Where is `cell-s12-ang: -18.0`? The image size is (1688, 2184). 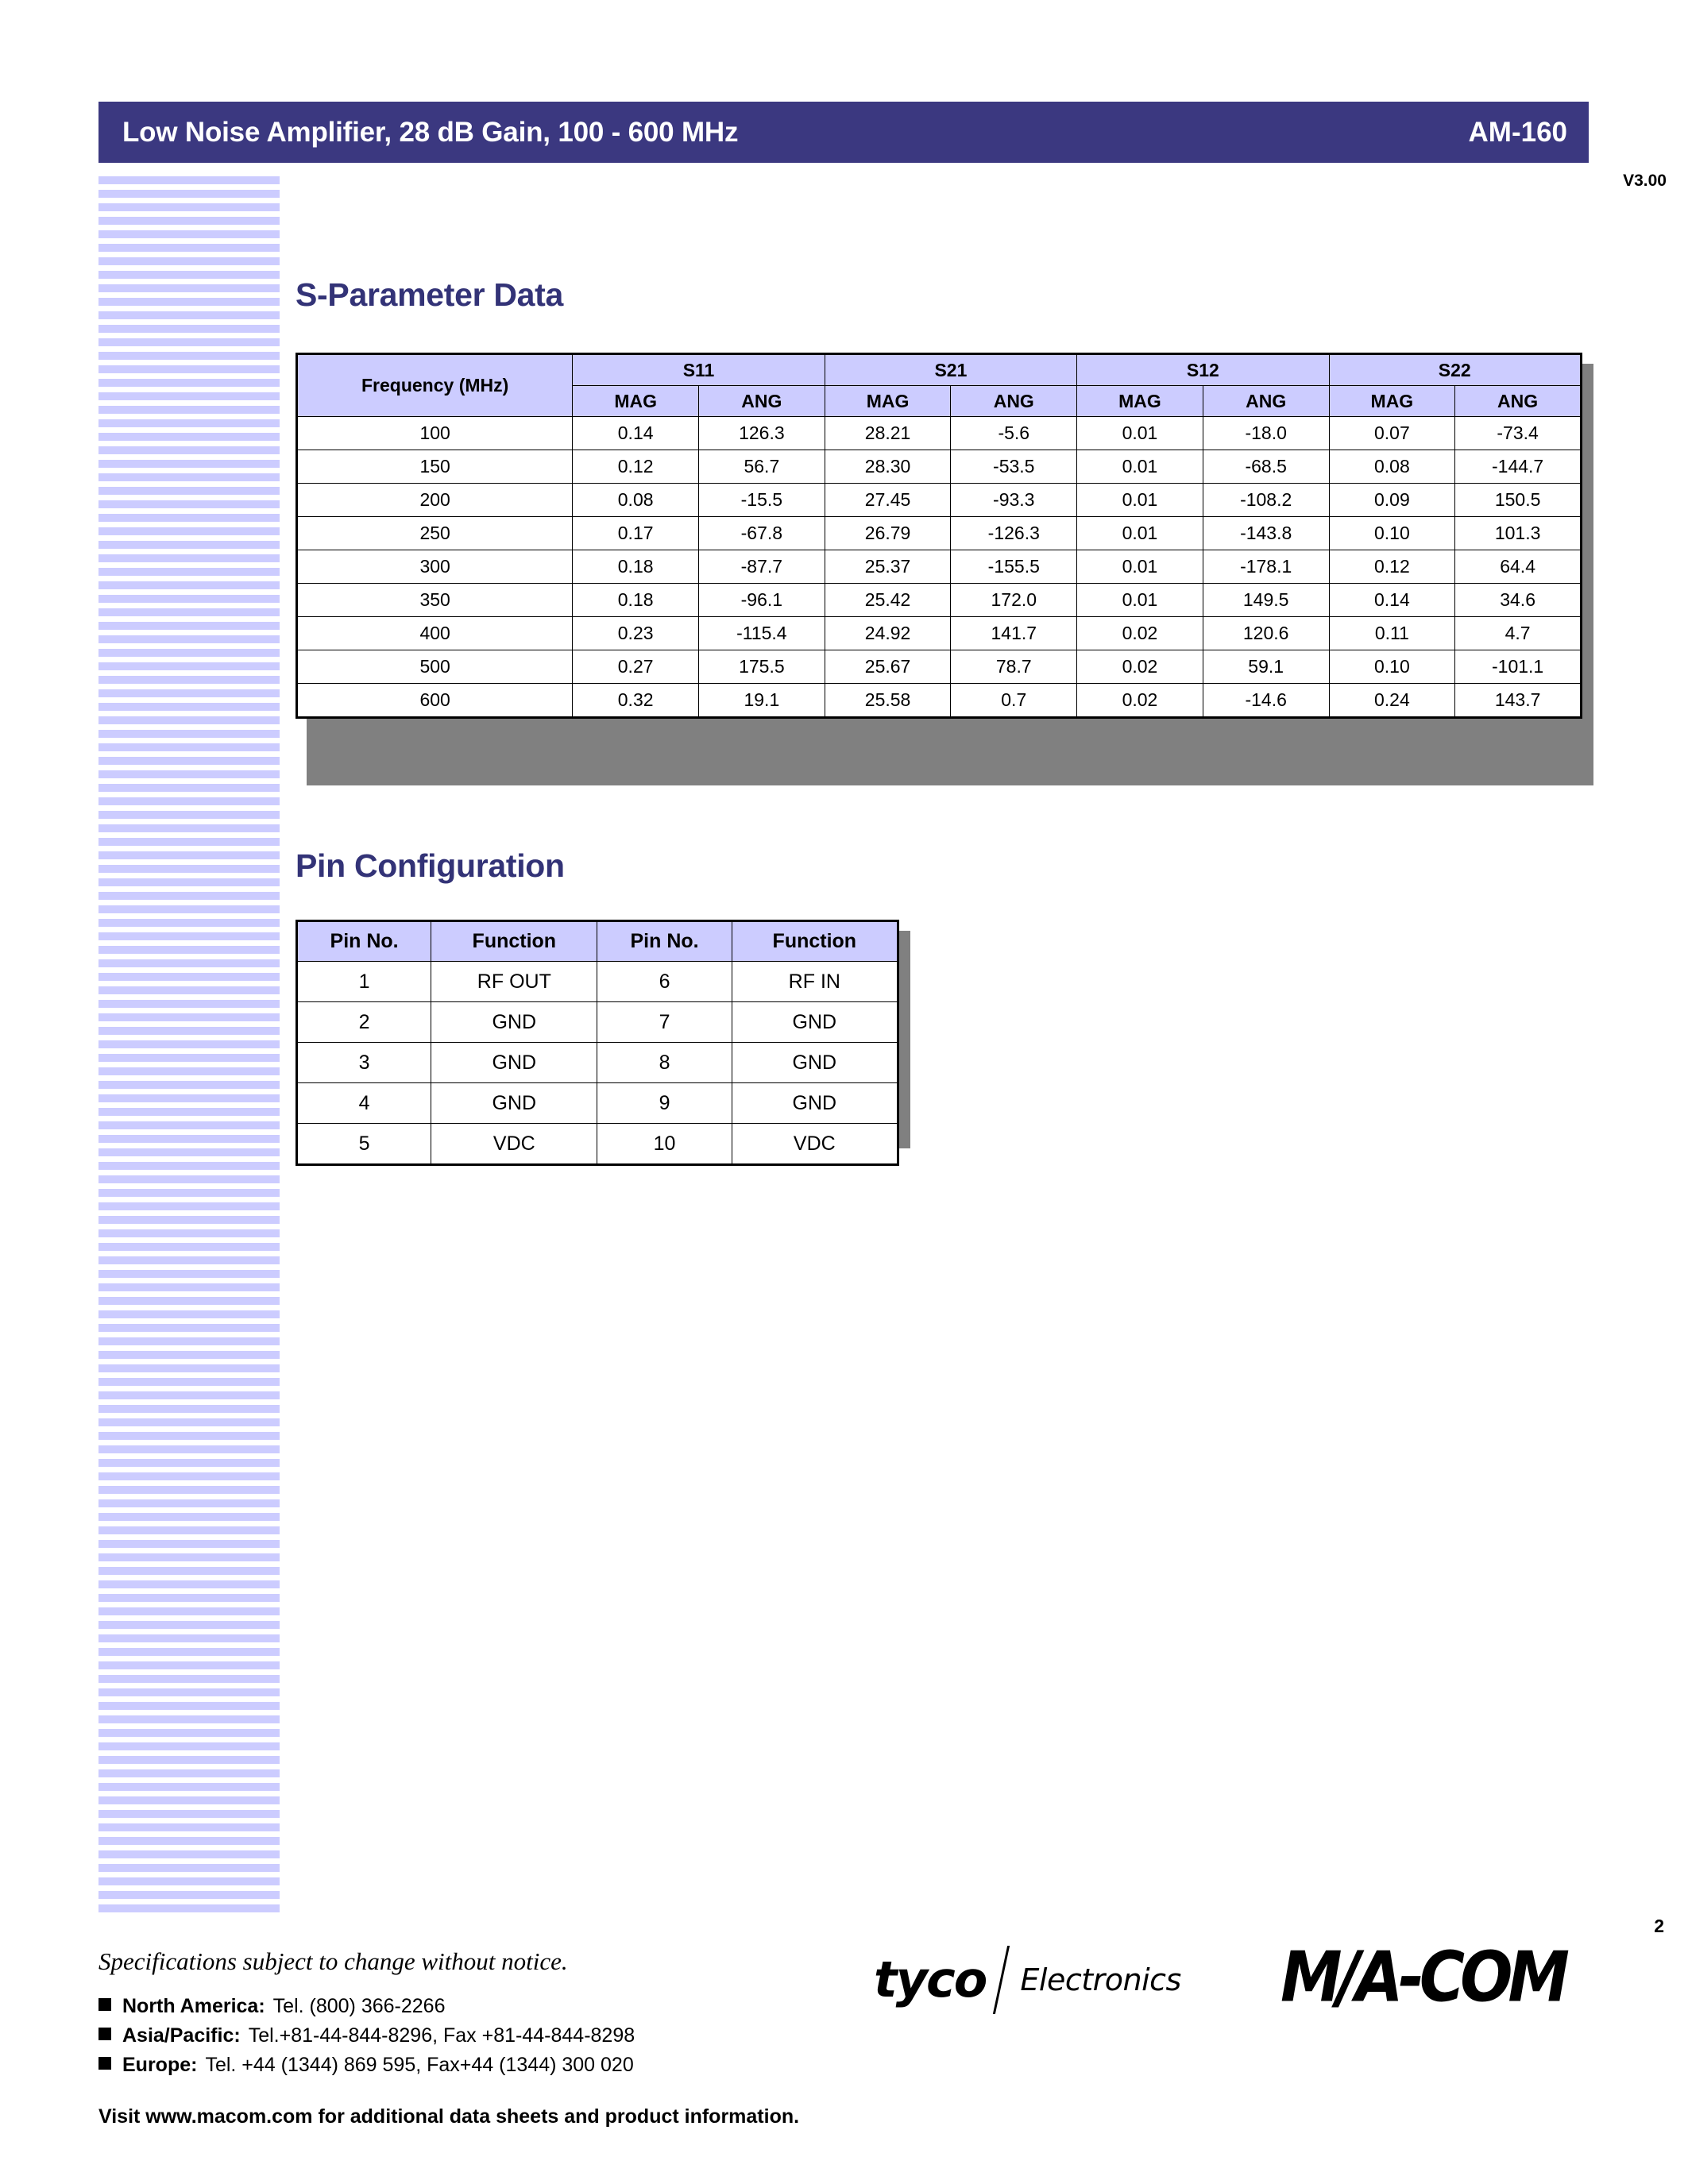
cell-s12-ang: -18.0 is located at coordinates (1266, 433).